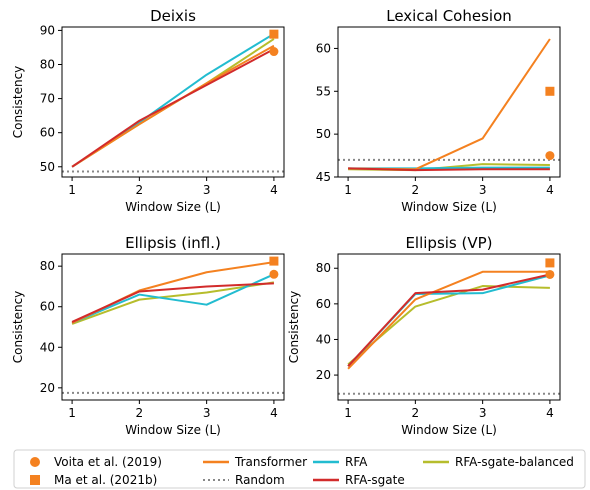 The width and height of the screenshot is (590, 490). I want to click on y-tick-label: 90, so click(47, 30).